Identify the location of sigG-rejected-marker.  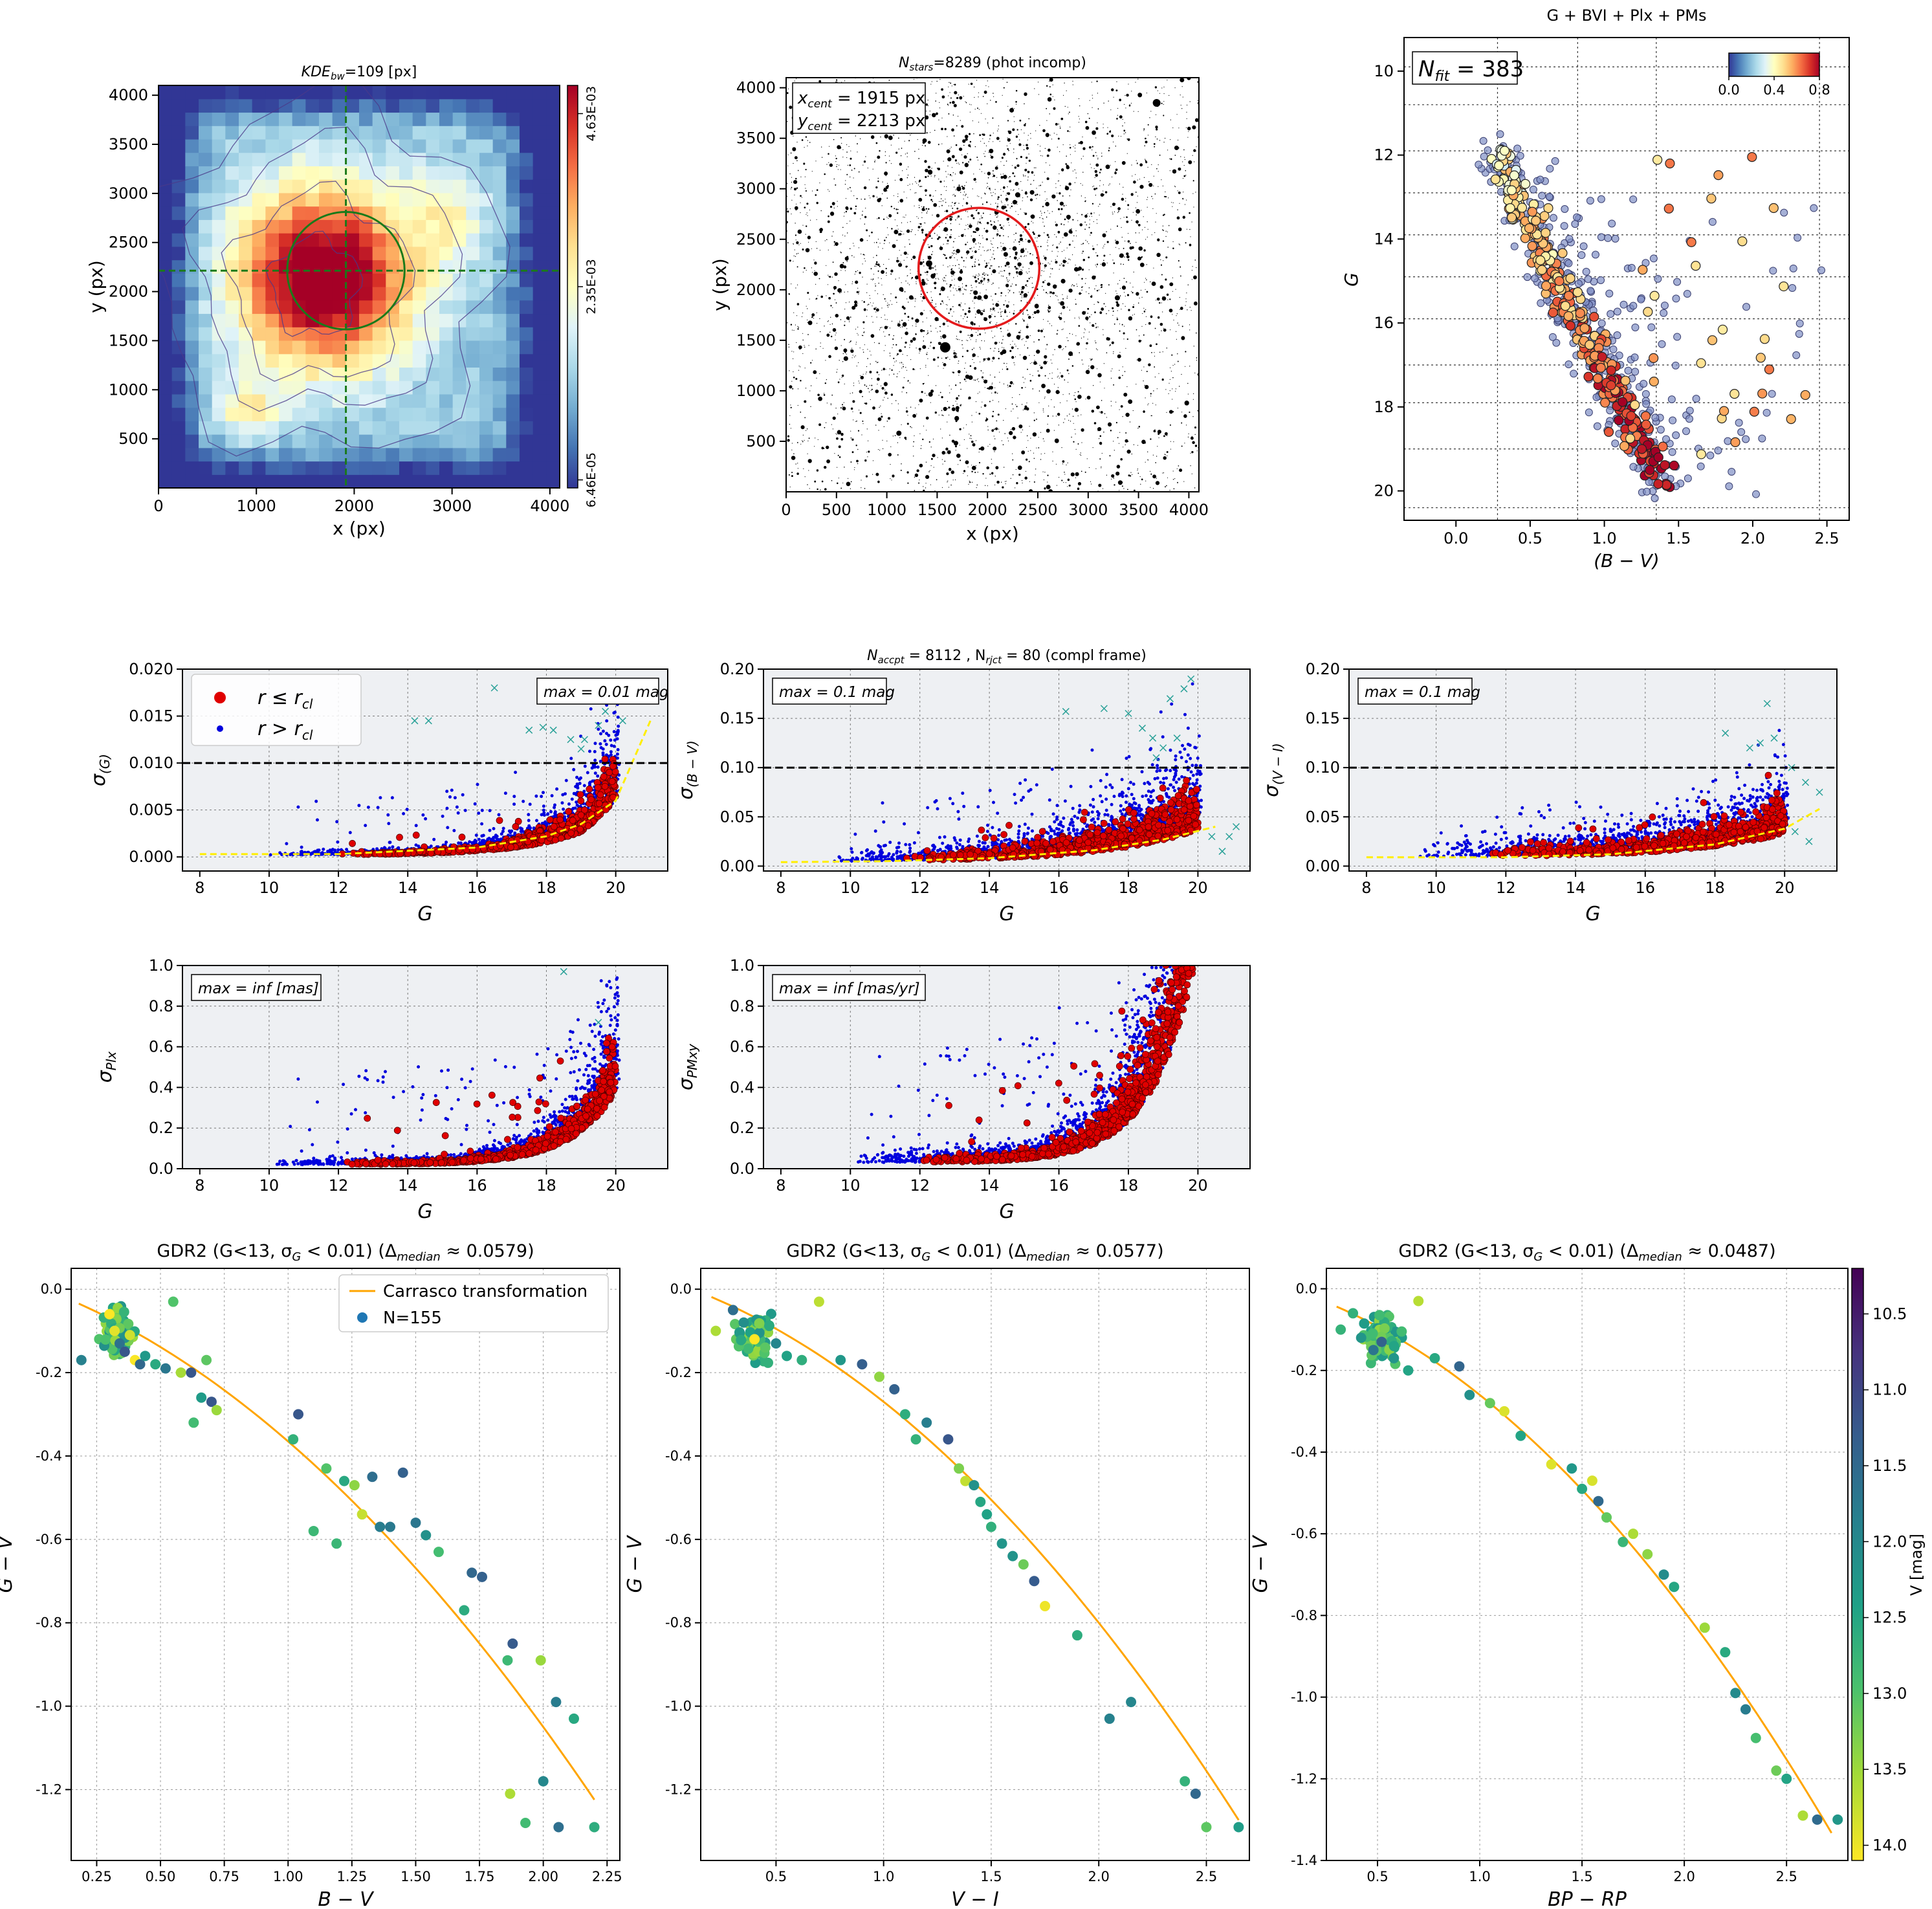
(553, 730).